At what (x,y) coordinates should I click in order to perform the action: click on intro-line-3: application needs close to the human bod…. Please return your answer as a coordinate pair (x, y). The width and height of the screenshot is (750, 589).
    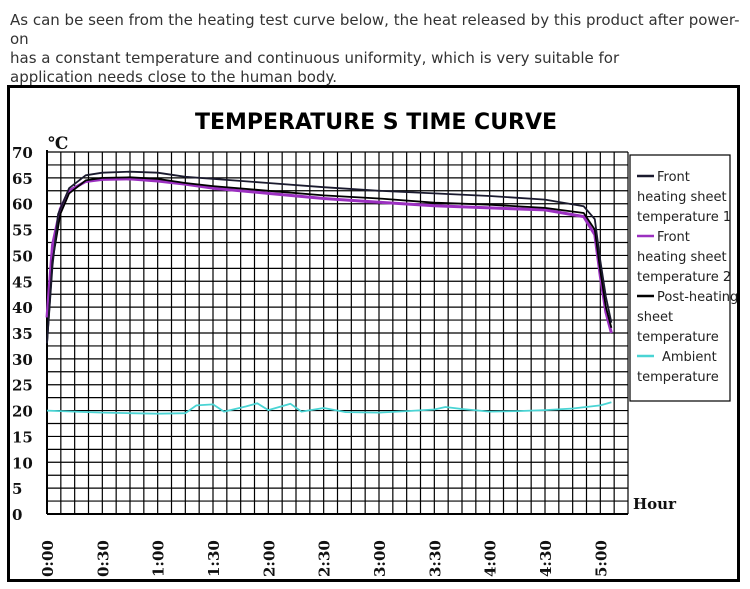
    Looking at the image, I should click on (174, 77).